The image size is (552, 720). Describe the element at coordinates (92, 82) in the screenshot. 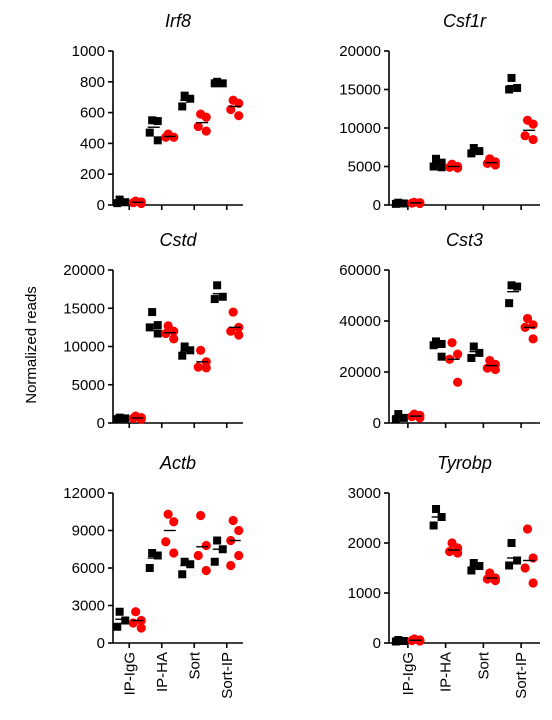

I see `y-tick-label: 800` at that location.